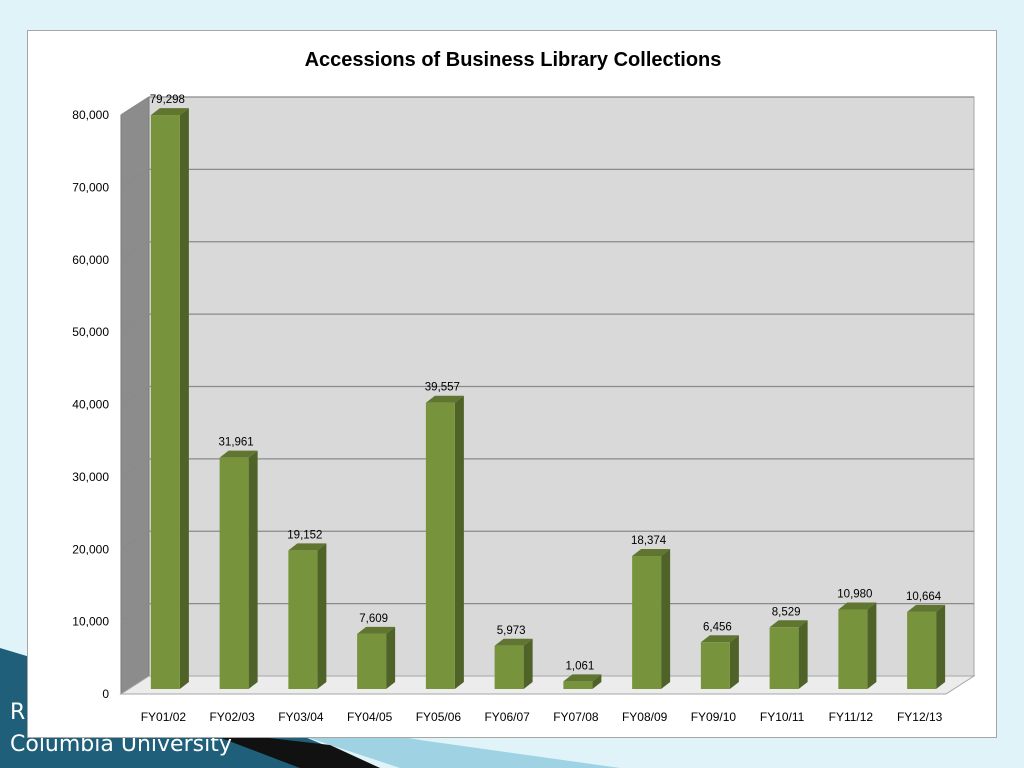  I want to click on y-tick-label: 80,000, so click(90, 115).